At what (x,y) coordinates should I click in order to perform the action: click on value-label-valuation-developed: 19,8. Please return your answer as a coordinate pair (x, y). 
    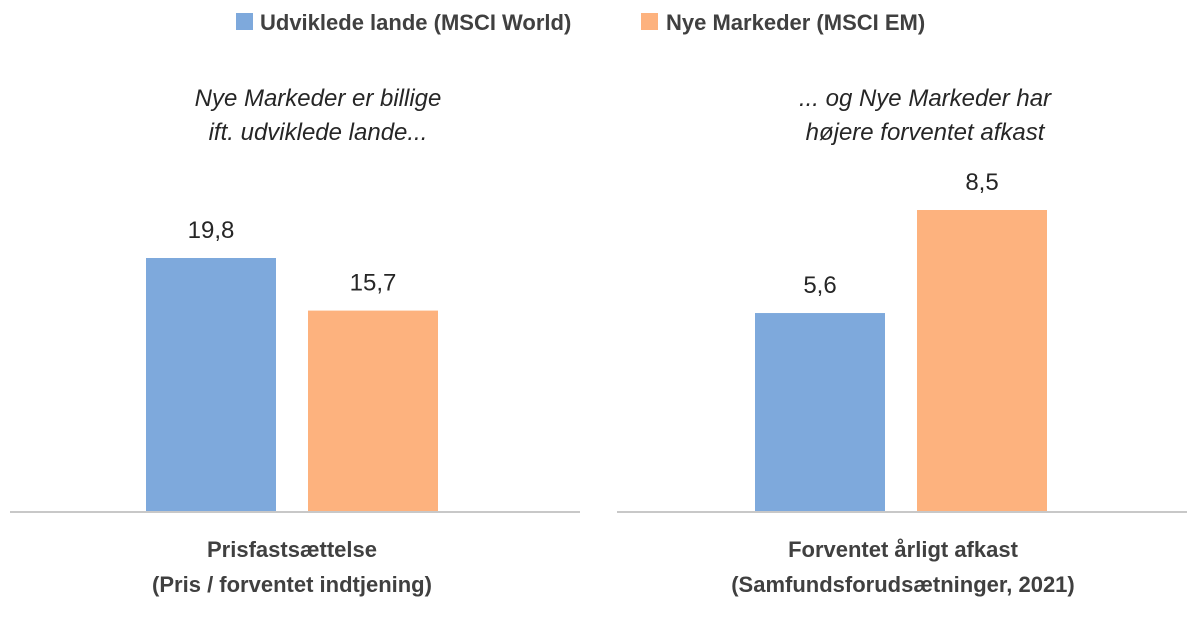
    Looking at the image, I should click on (211, 230).